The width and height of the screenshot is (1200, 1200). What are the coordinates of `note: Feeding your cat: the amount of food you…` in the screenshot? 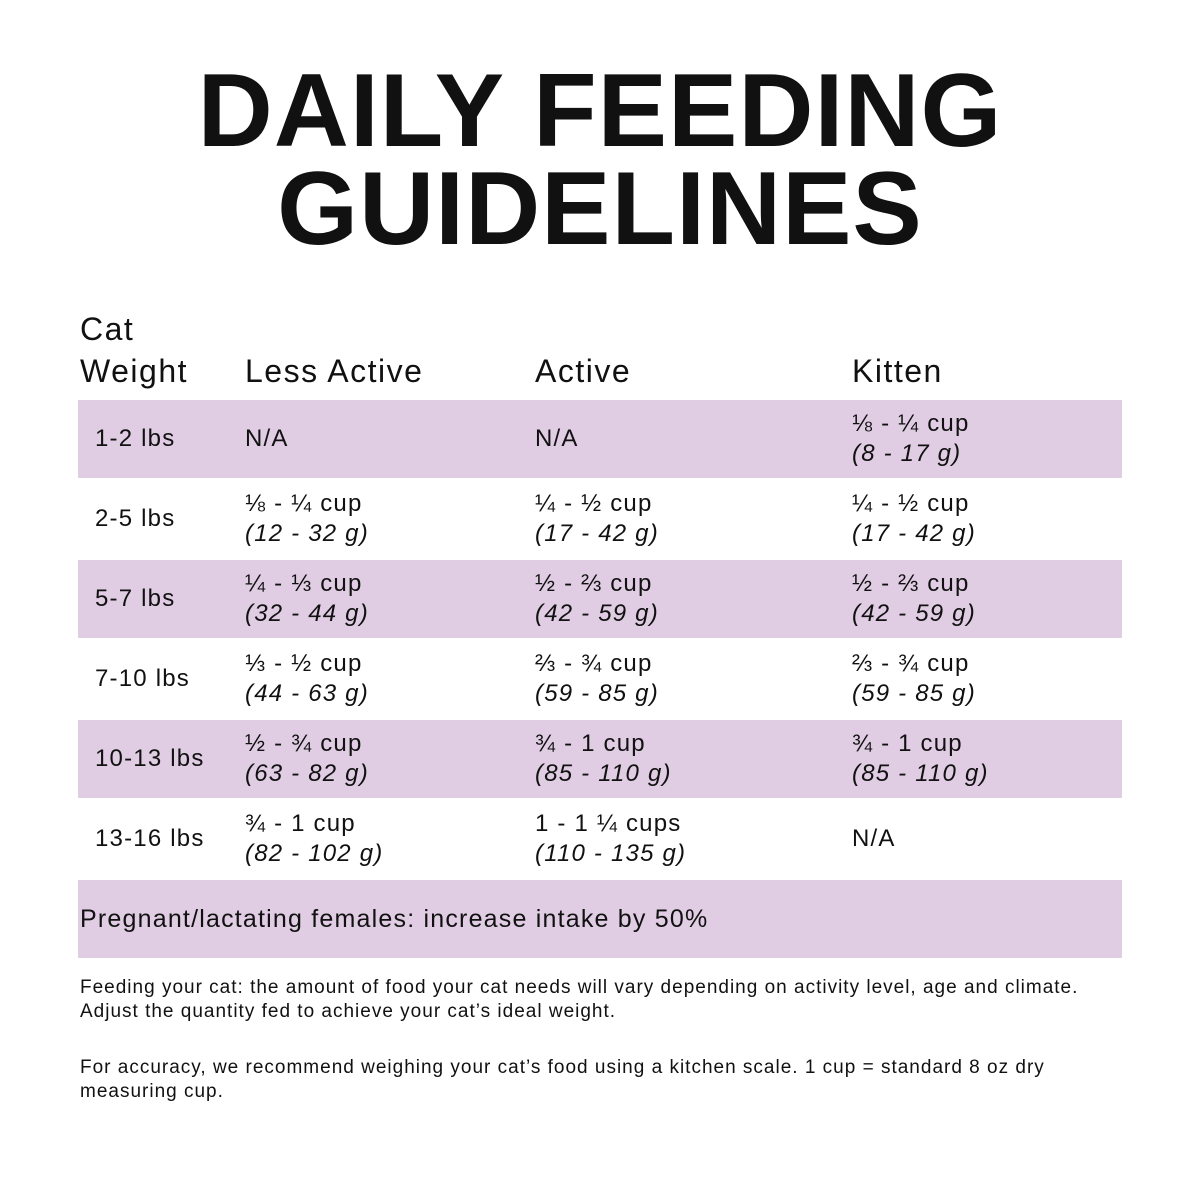 It's located at (579, 999).